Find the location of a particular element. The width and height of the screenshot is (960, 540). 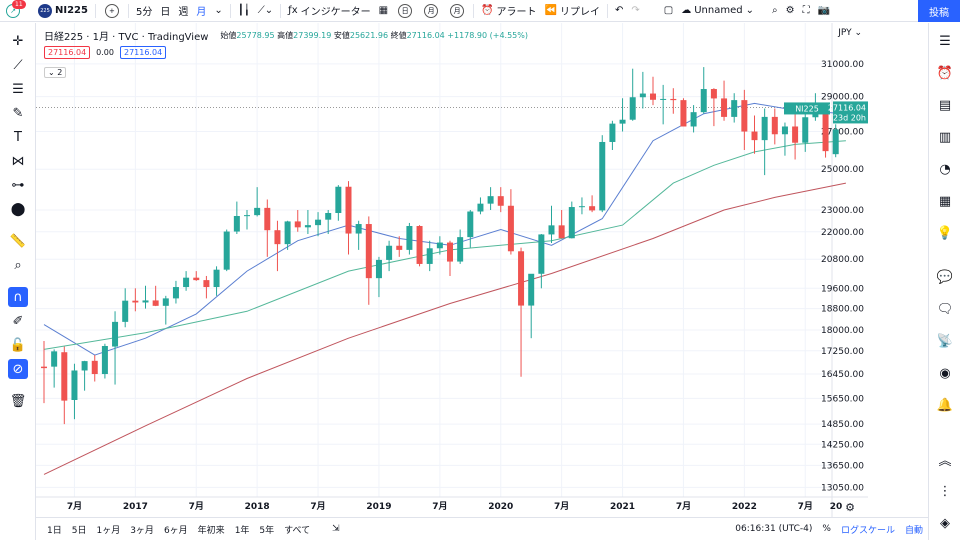

range-6m: 6ヶ月 is located at coordinates (175, 530).